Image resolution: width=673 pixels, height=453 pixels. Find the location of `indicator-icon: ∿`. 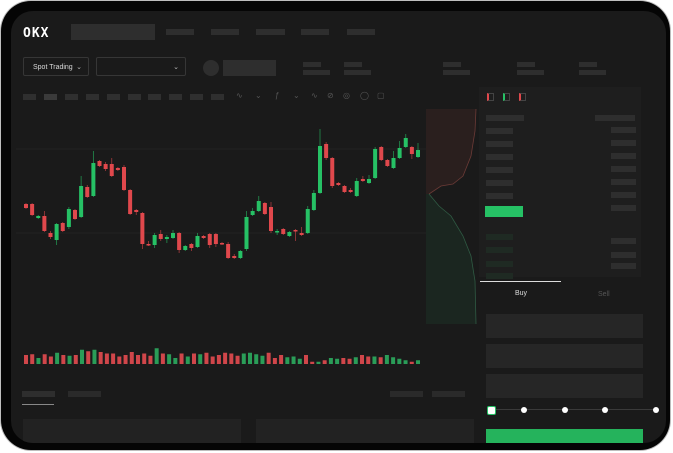

indicator-icon: ∿ is located at coordinates (239, 95).